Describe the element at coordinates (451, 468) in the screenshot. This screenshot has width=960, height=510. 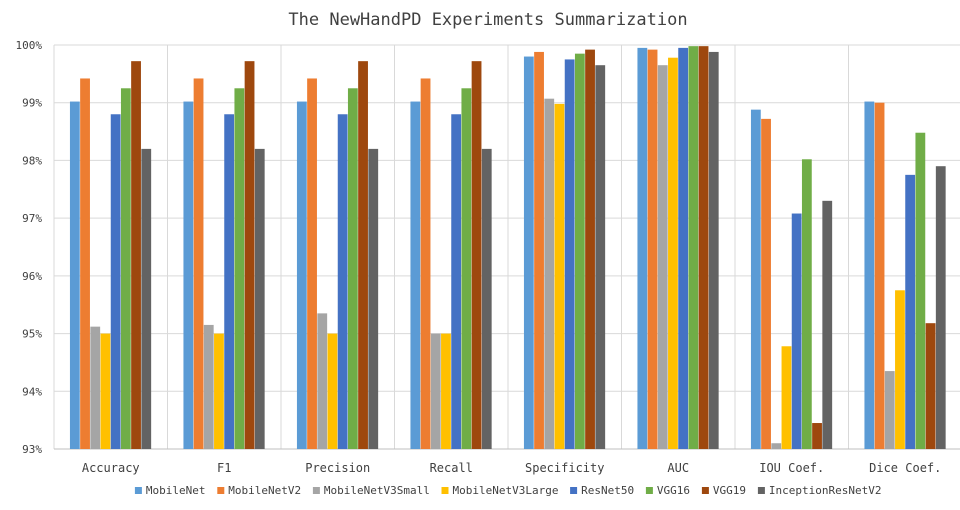
I see `x-tick-label: Recall` at that location.